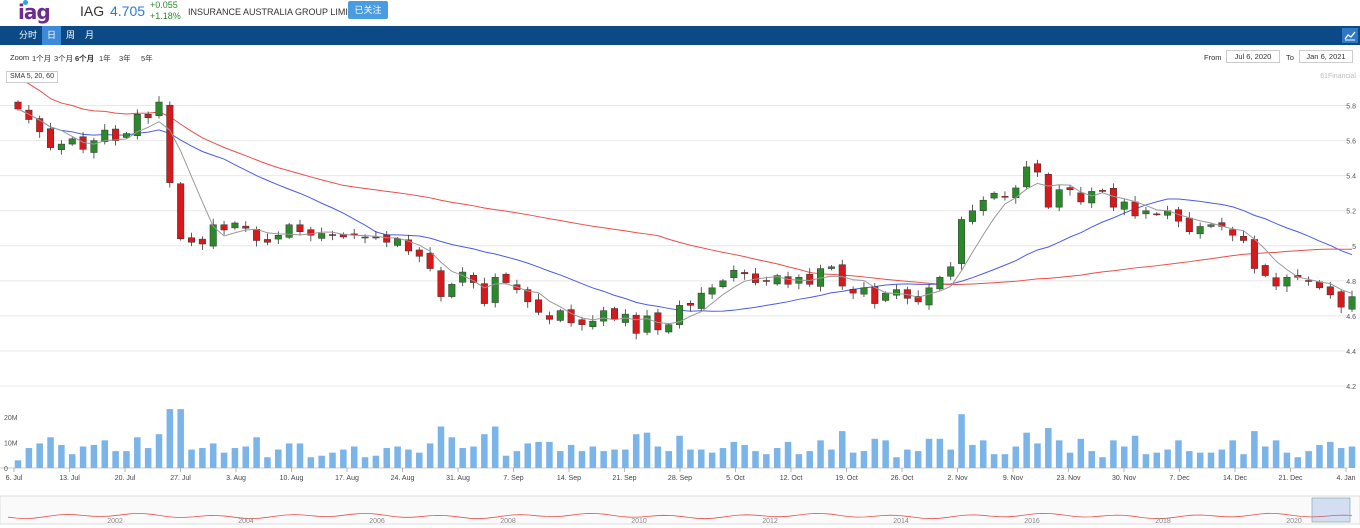  Describe the element at coordinates (1331, 510) in the screenshot. I see `navigator-selection-handle` at that location.